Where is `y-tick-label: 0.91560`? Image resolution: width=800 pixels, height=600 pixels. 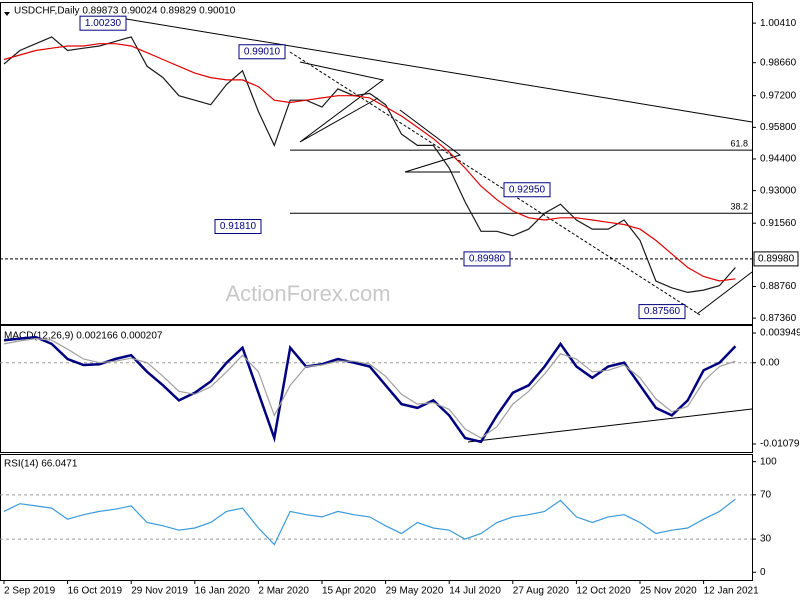
y-tick-label: 0.91560 is located at coordinates (778, 223).